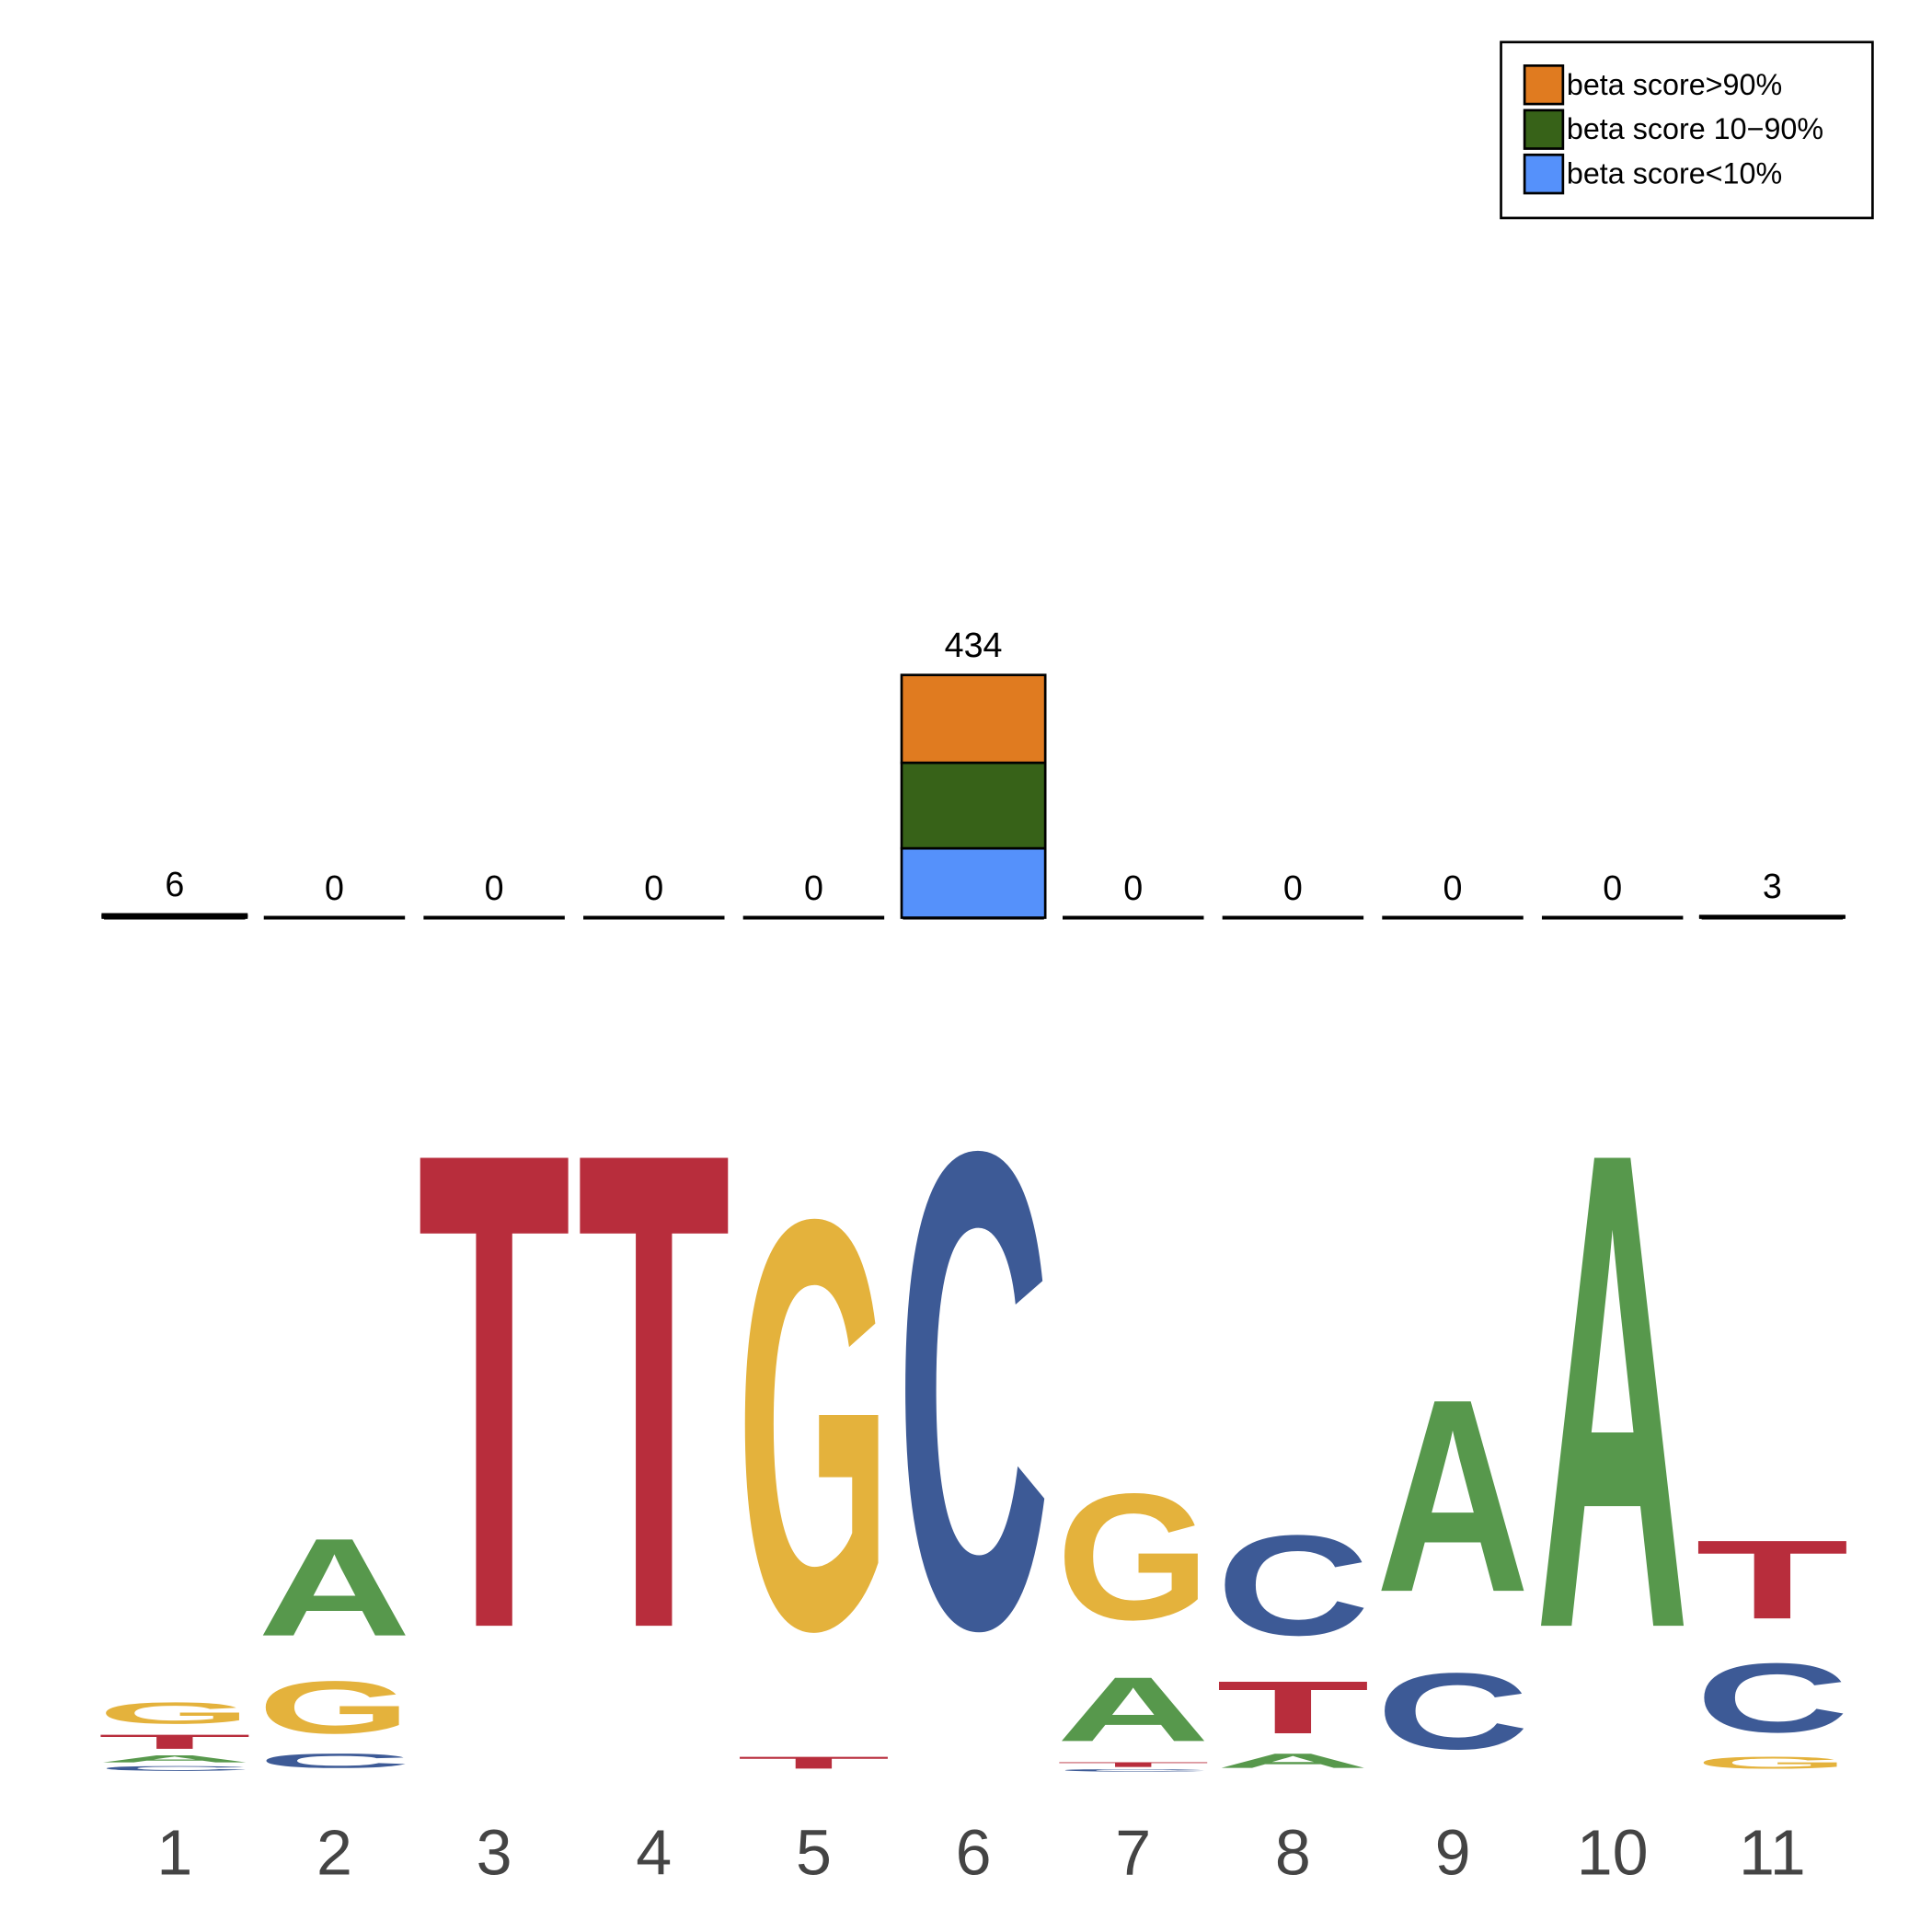 The image size is (1932, 1932). Describe the element at coordinates (1613, 1853) in the screenshot. I see `x-tick-label: 10` at that location.